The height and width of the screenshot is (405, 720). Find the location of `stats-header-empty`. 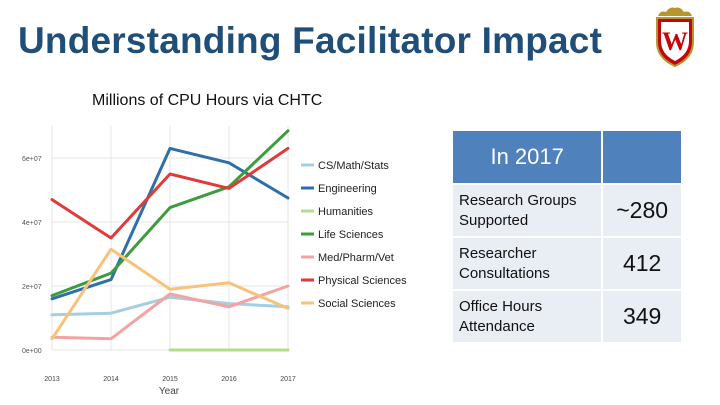

stats-header-empty is located at coordinates (642, 157).